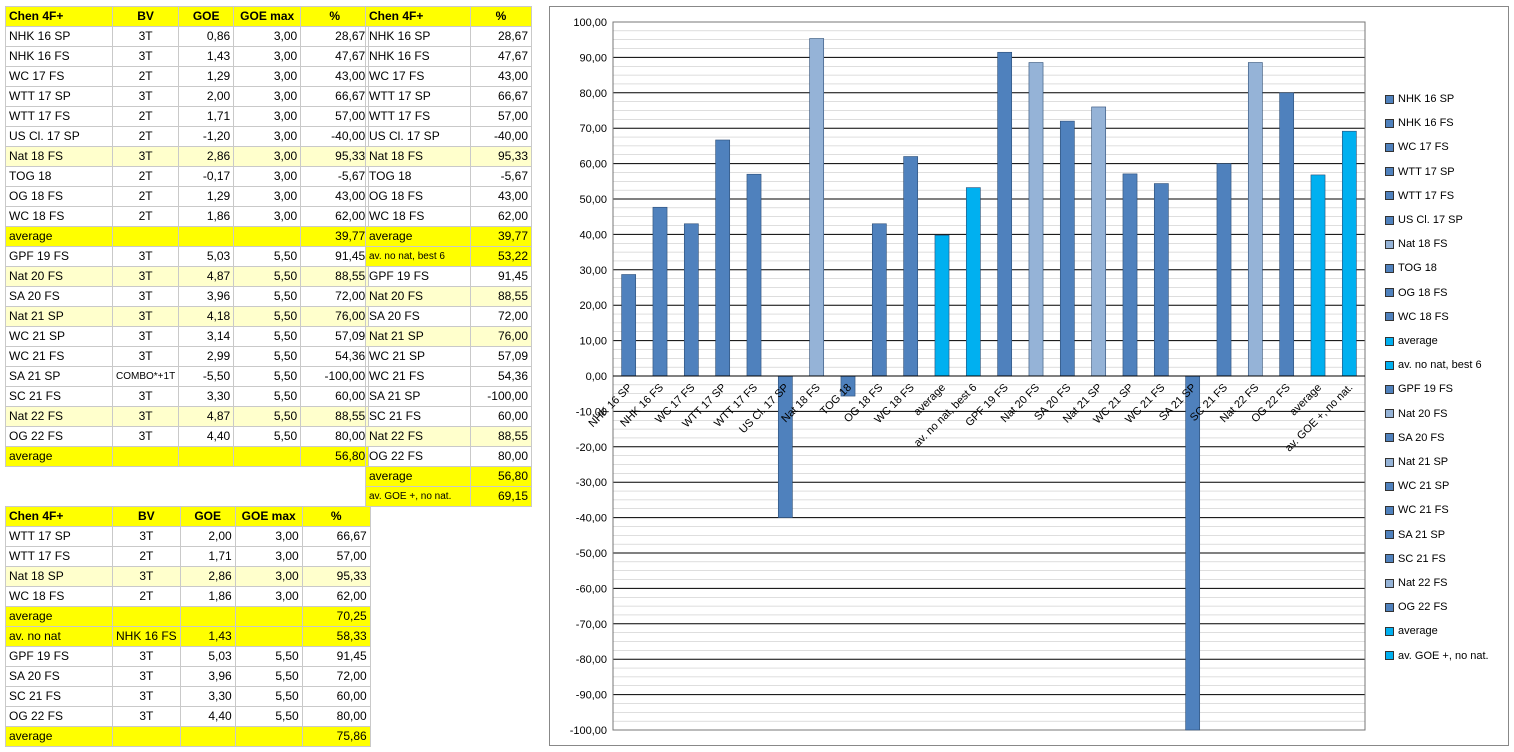 This screenshot has height=752, width=1514. What do you see at coordinates (448, 116) in the screenshot?
I see `table-row: WTT 17 FS 57,00` at bounding box center [448, 116].